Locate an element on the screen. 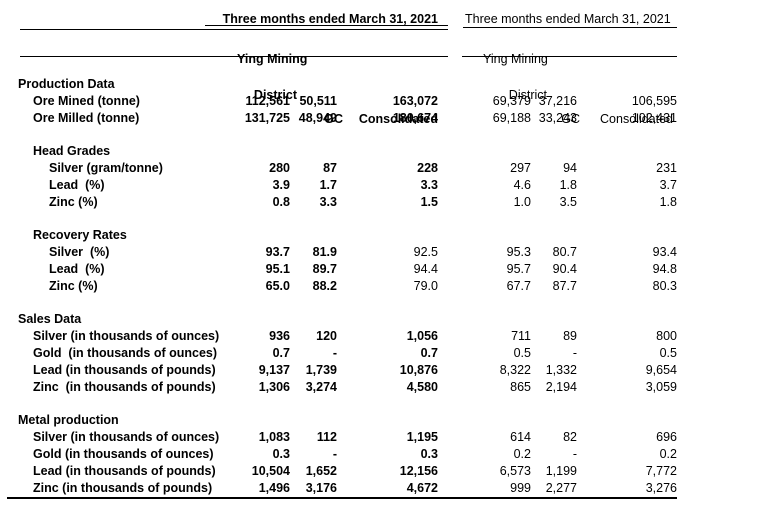  cell-left-consolidated: 94.4 is located at coordinates (425, 269).